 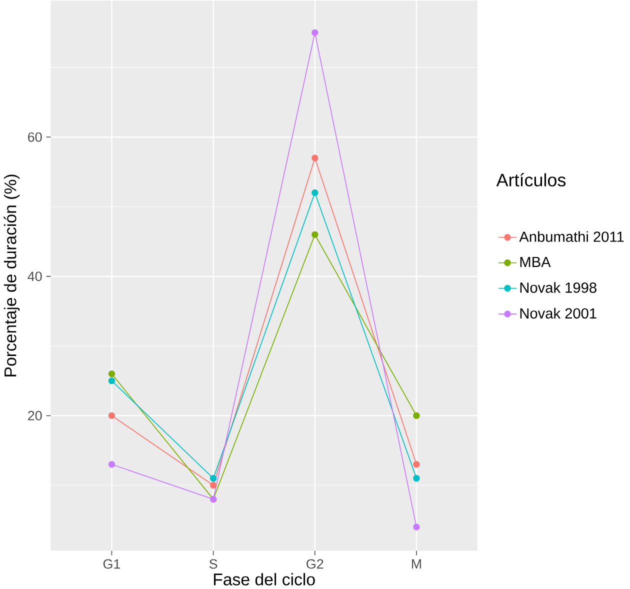 I want to click on y-axis-title: Porcentaje de duración (%), so click(x=12, y=275).